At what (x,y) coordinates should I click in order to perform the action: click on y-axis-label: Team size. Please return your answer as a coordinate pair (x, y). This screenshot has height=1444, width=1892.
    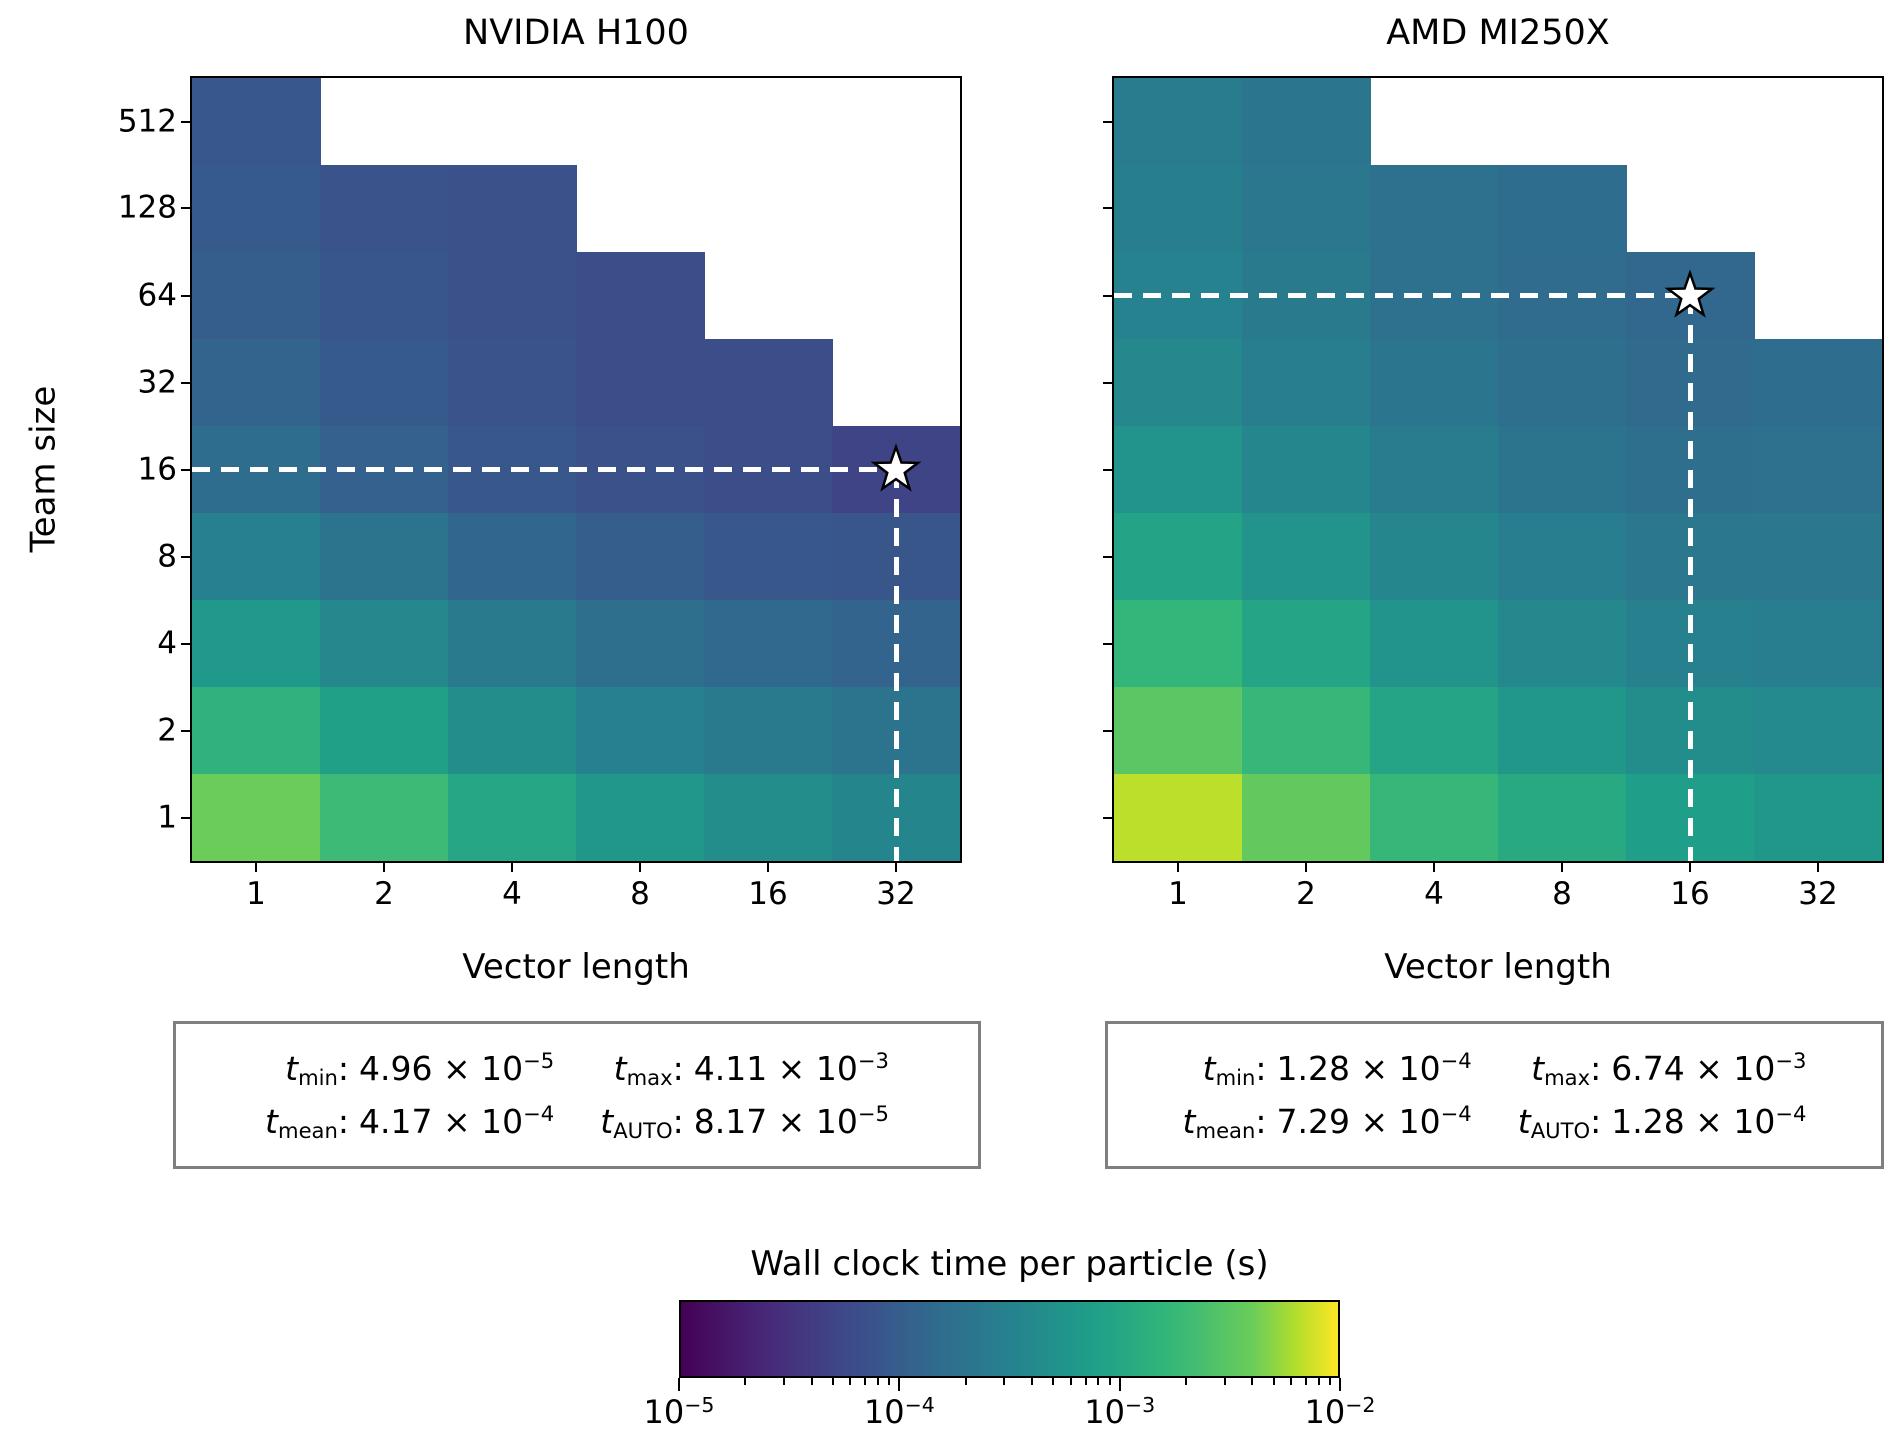
    Looking at the image, I should click on (43, 469).